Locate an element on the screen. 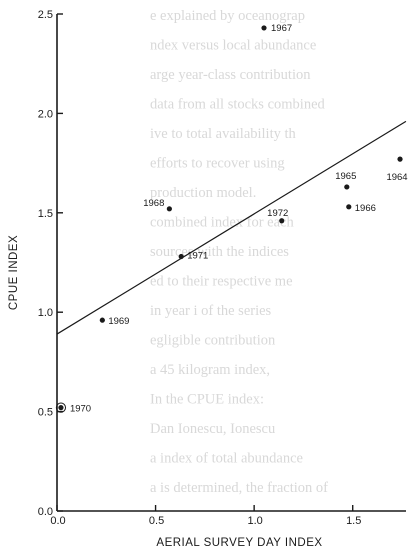  data-label: 1964 is located at coordinates (396, 177).